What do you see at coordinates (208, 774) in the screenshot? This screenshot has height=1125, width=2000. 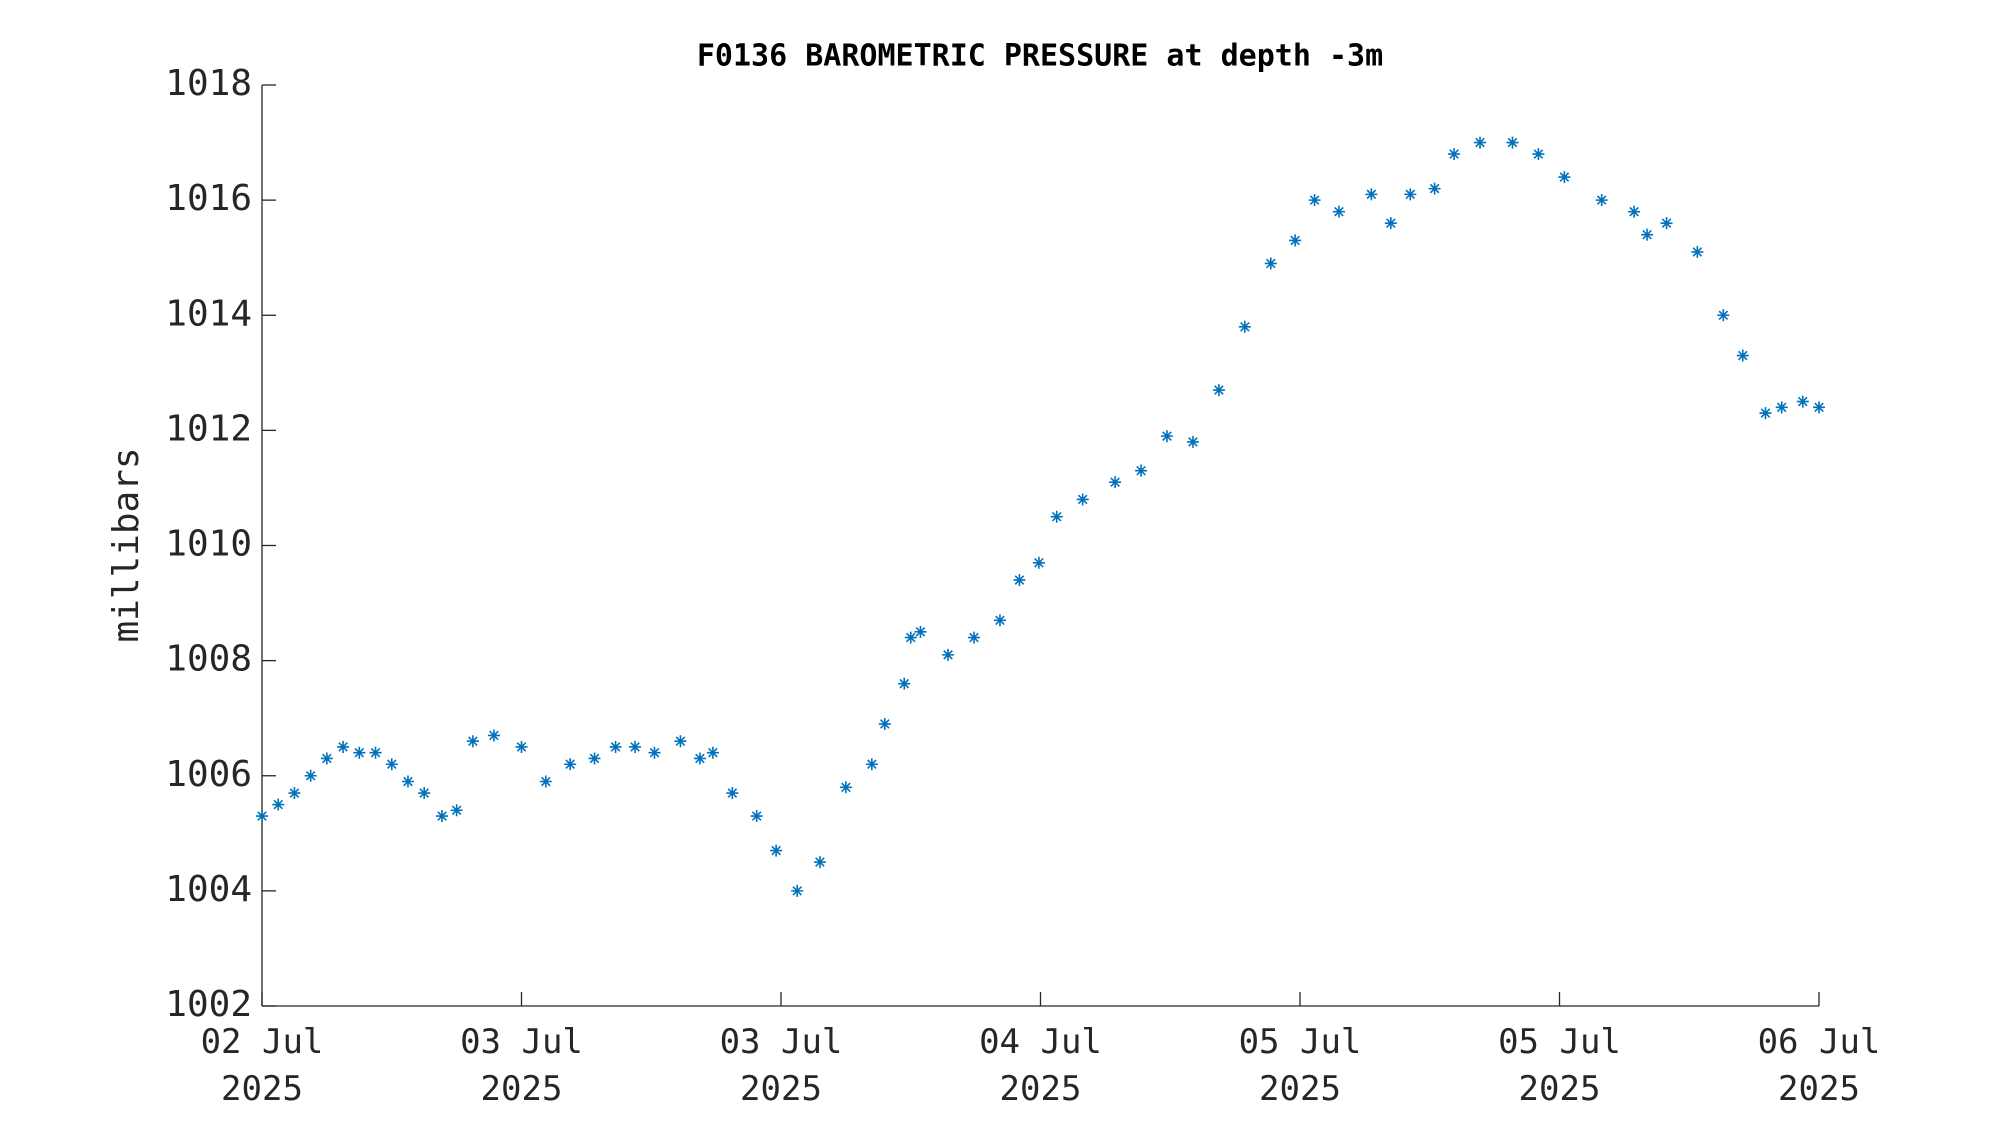 I see `y-tick-label: 1006` at bounding box center [208, 774].